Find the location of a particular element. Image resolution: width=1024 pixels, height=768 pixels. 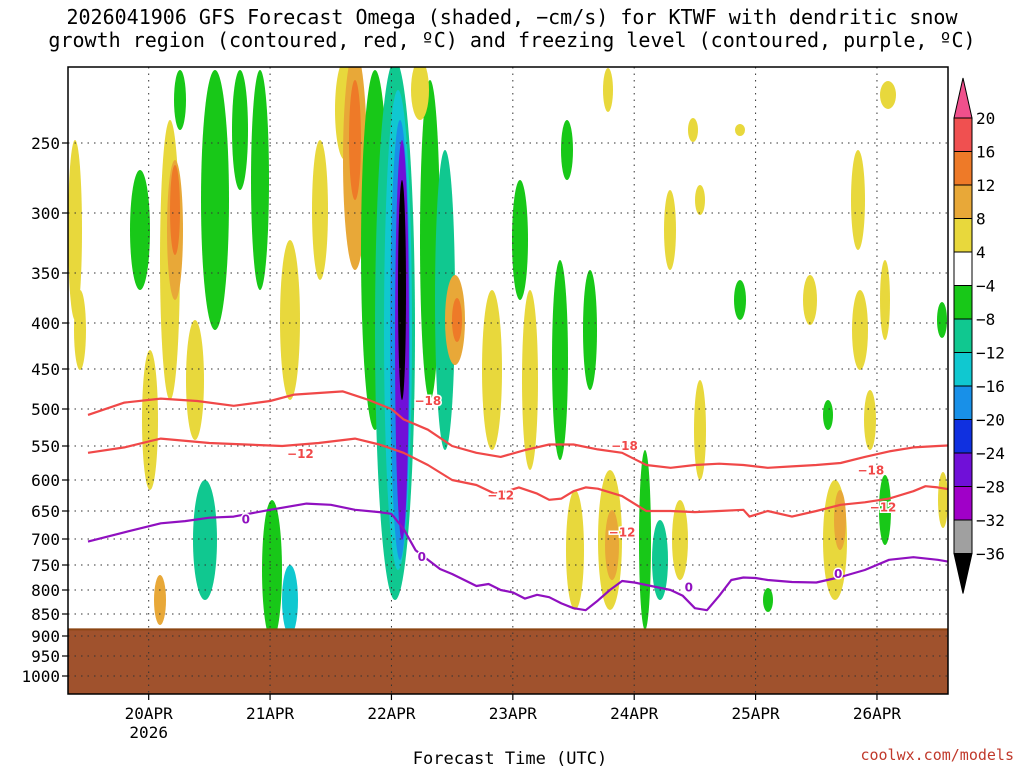

x-tick-label: 21APR is located at coordinates (270, 713).